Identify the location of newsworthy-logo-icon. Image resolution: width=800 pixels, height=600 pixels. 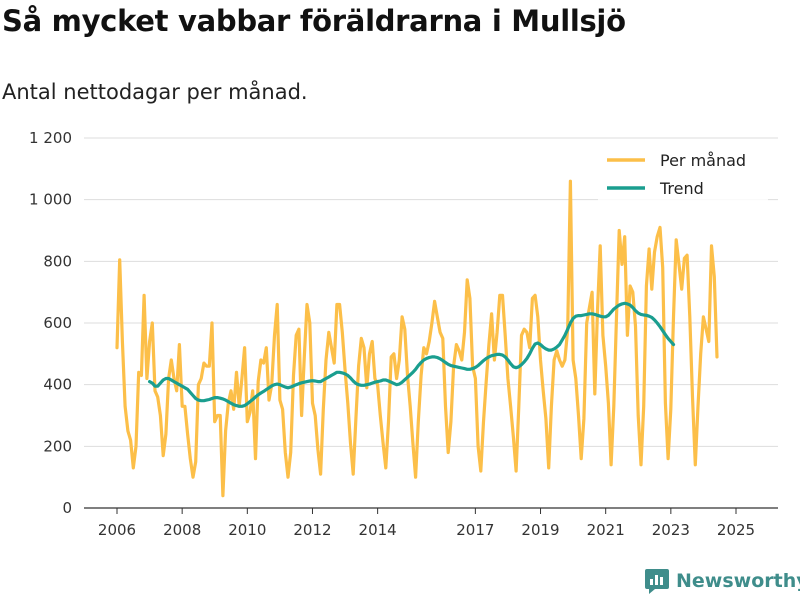
(657, 581).